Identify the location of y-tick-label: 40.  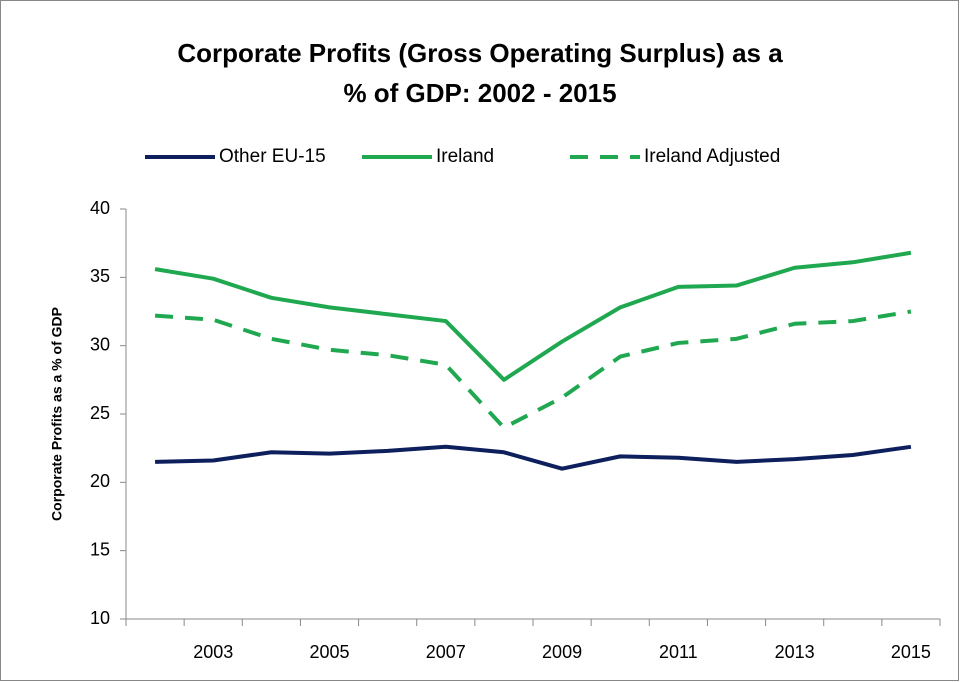
(100, 208).